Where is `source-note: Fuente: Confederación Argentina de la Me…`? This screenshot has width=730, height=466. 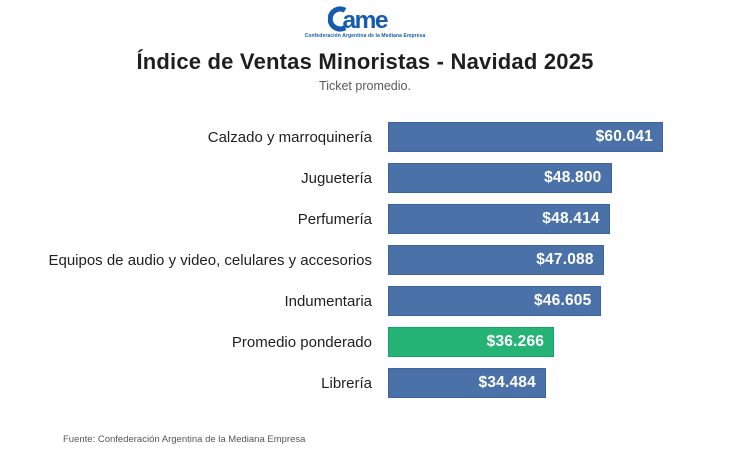
source-note: Fuente: Confederación Argentina de la Me… is located at coordinates (184, 439).